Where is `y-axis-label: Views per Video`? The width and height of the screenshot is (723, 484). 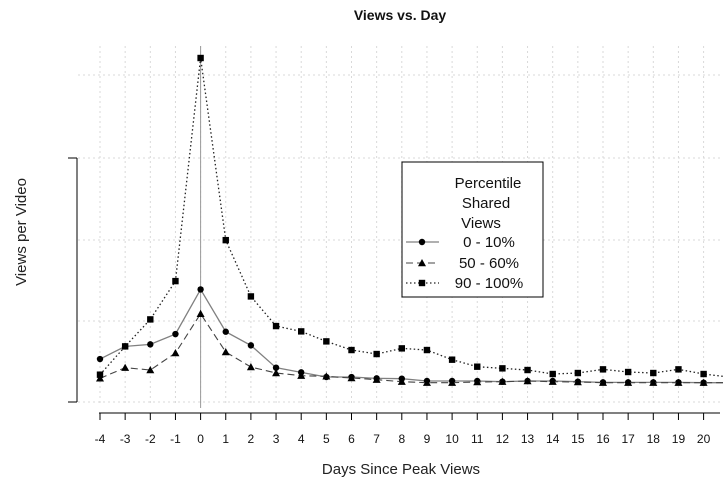
y-axis-label: Views per Video is located at coordinates (21, 232).